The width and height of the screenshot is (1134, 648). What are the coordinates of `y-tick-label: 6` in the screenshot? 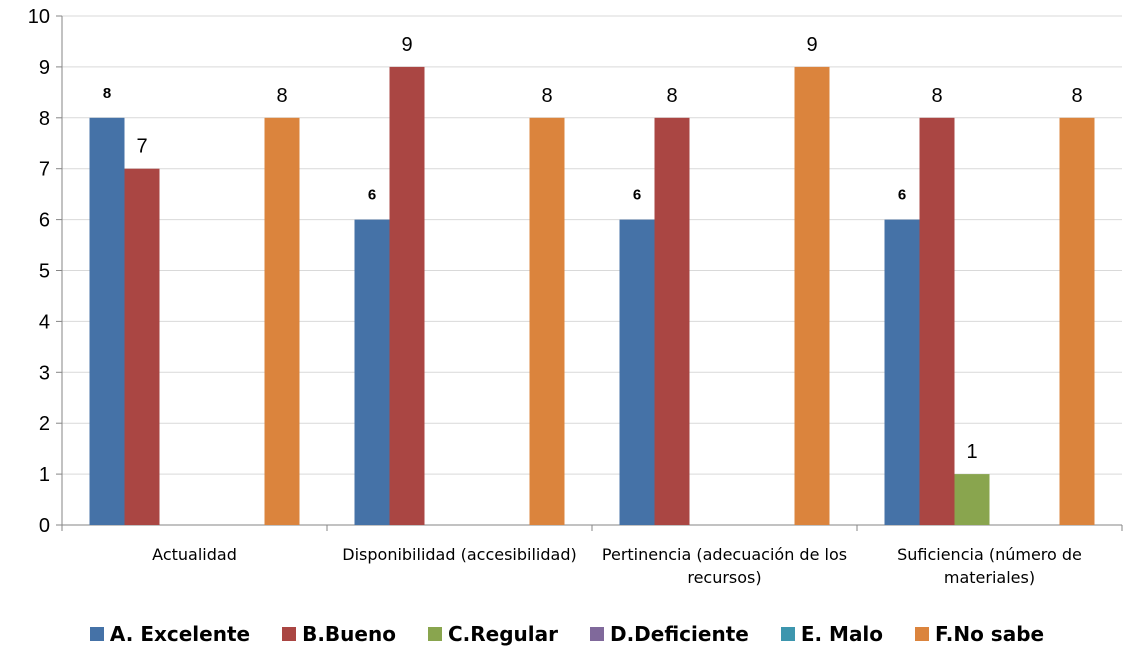 It's located at (44, 221).